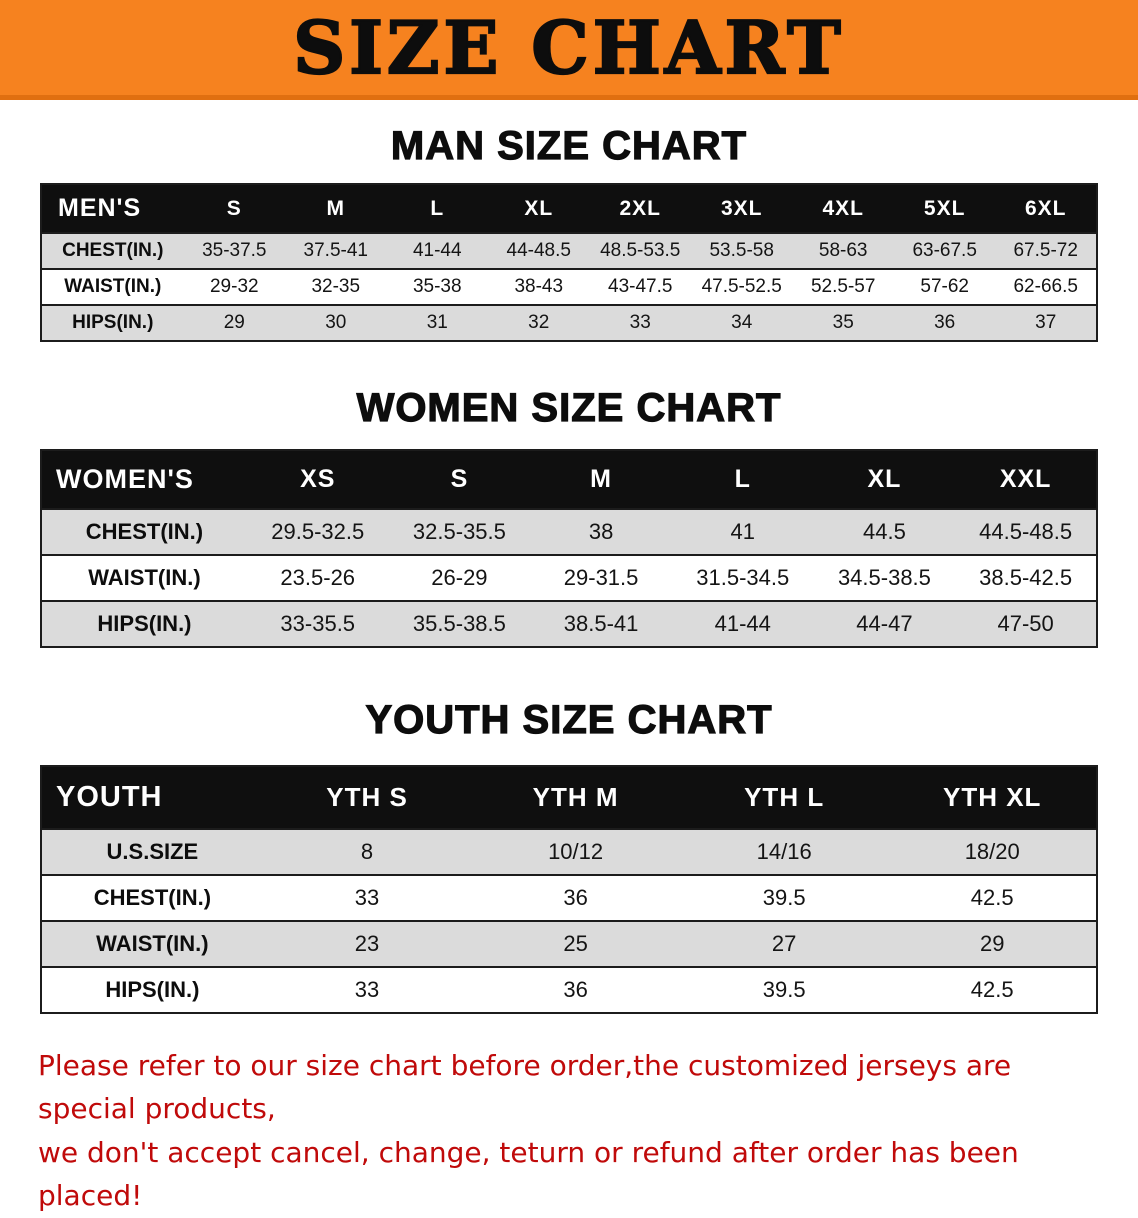  I want to click on size-value: 44-47, so click(884, 623).